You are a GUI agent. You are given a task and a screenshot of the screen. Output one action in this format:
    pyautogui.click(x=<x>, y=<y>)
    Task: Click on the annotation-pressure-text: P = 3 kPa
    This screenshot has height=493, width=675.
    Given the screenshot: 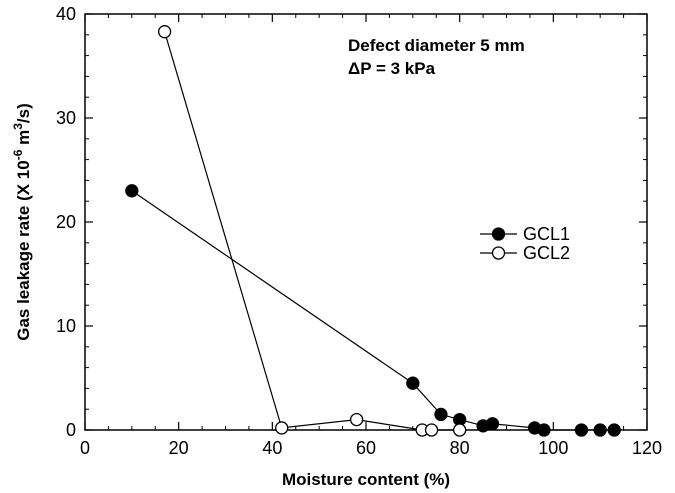 What is the action you would take?
    pyautogui.click(x=397, y=68)
    